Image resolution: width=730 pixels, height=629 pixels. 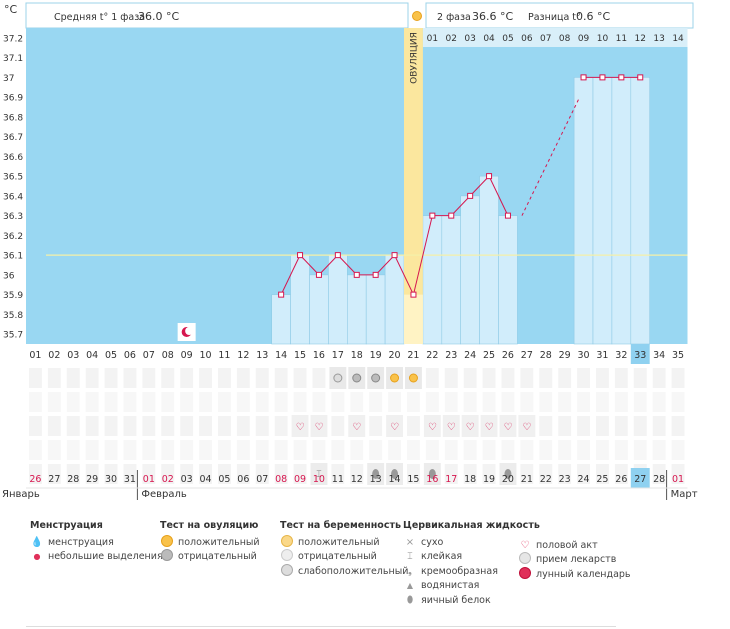 What do you see at coordinates (81, 542) in the screenshot?
I see `legend-label: менструация` at bounding box center [81, 542].